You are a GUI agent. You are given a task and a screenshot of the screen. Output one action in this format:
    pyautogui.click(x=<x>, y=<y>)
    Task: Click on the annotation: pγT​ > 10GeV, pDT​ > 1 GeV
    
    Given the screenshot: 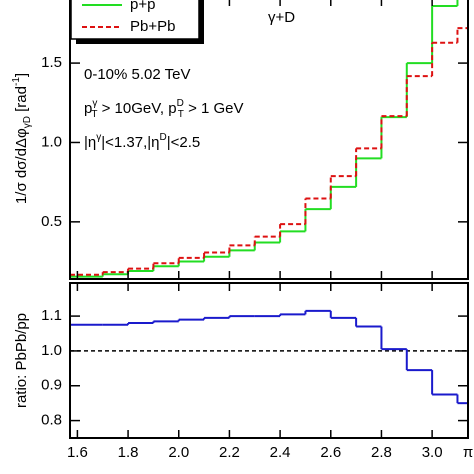 What is the action you would take?
    pyautogui.click(x=164, y=109)
    